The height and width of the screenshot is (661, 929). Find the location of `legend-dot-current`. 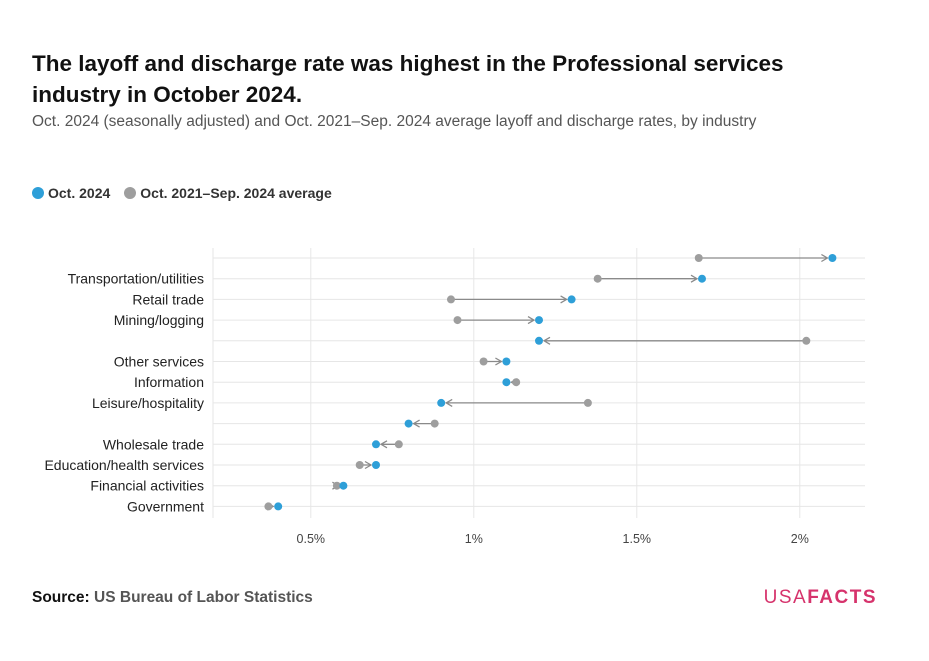

legend-dot-current is located at coordinates (38, 193).